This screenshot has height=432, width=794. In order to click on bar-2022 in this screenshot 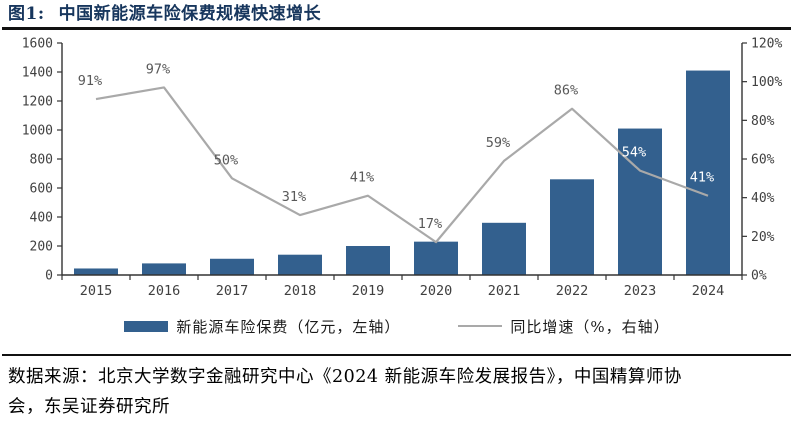, I will do `click(572, 227)`.